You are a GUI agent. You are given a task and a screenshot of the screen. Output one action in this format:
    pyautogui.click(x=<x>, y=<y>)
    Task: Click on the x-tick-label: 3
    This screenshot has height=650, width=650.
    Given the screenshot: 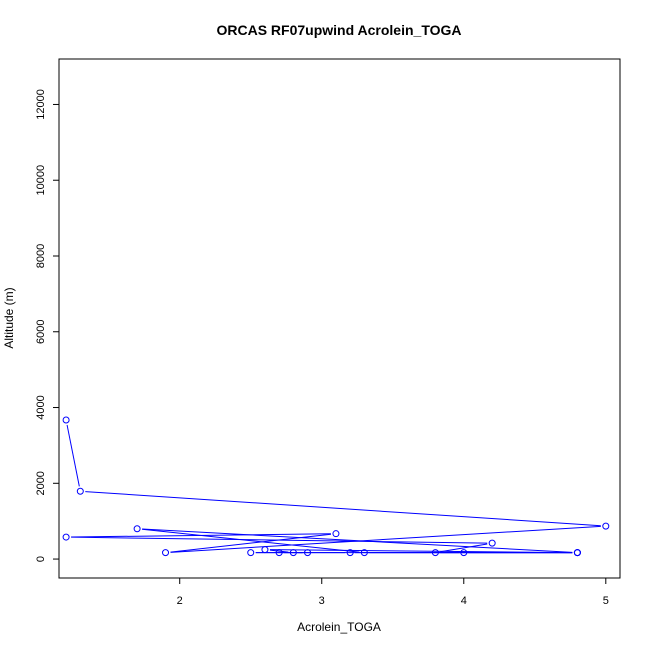 What is the action you would take?
    pyautogui.click(x=322, y=601)
    